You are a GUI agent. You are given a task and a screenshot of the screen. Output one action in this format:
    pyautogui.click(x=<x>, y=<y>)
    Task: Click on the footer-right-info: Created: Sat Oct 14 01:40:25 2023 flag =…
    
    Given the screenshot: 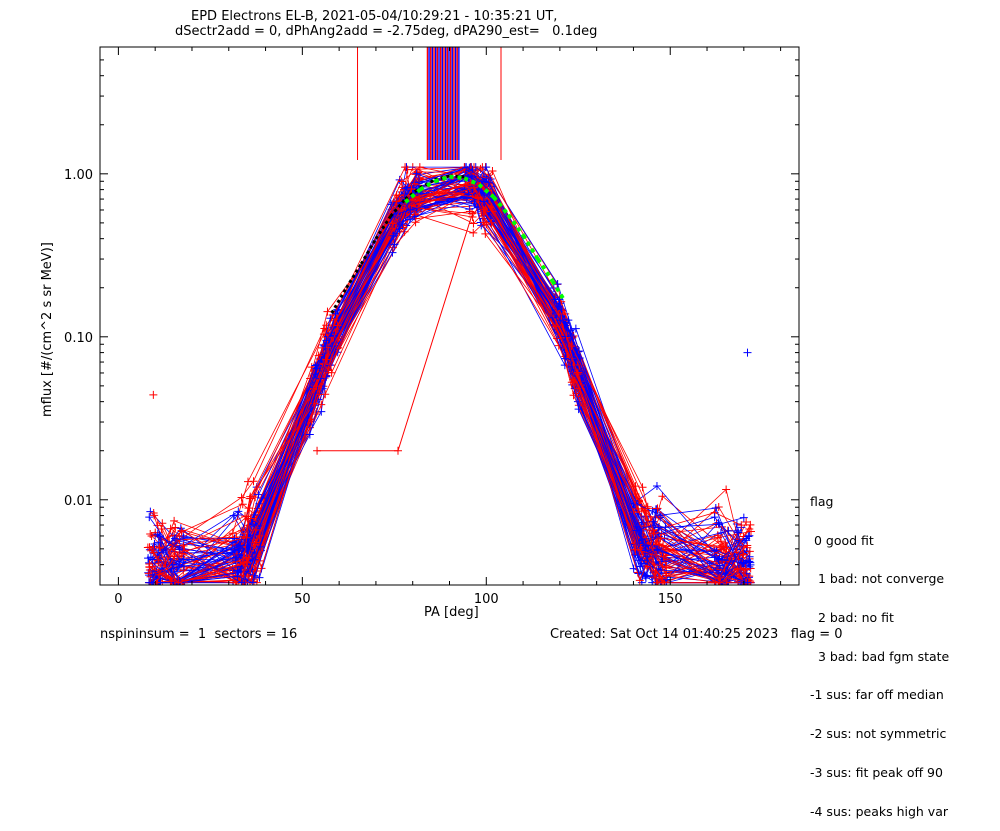 What is the action you would take?
    pyautogui.click(x=696, y=634)
    